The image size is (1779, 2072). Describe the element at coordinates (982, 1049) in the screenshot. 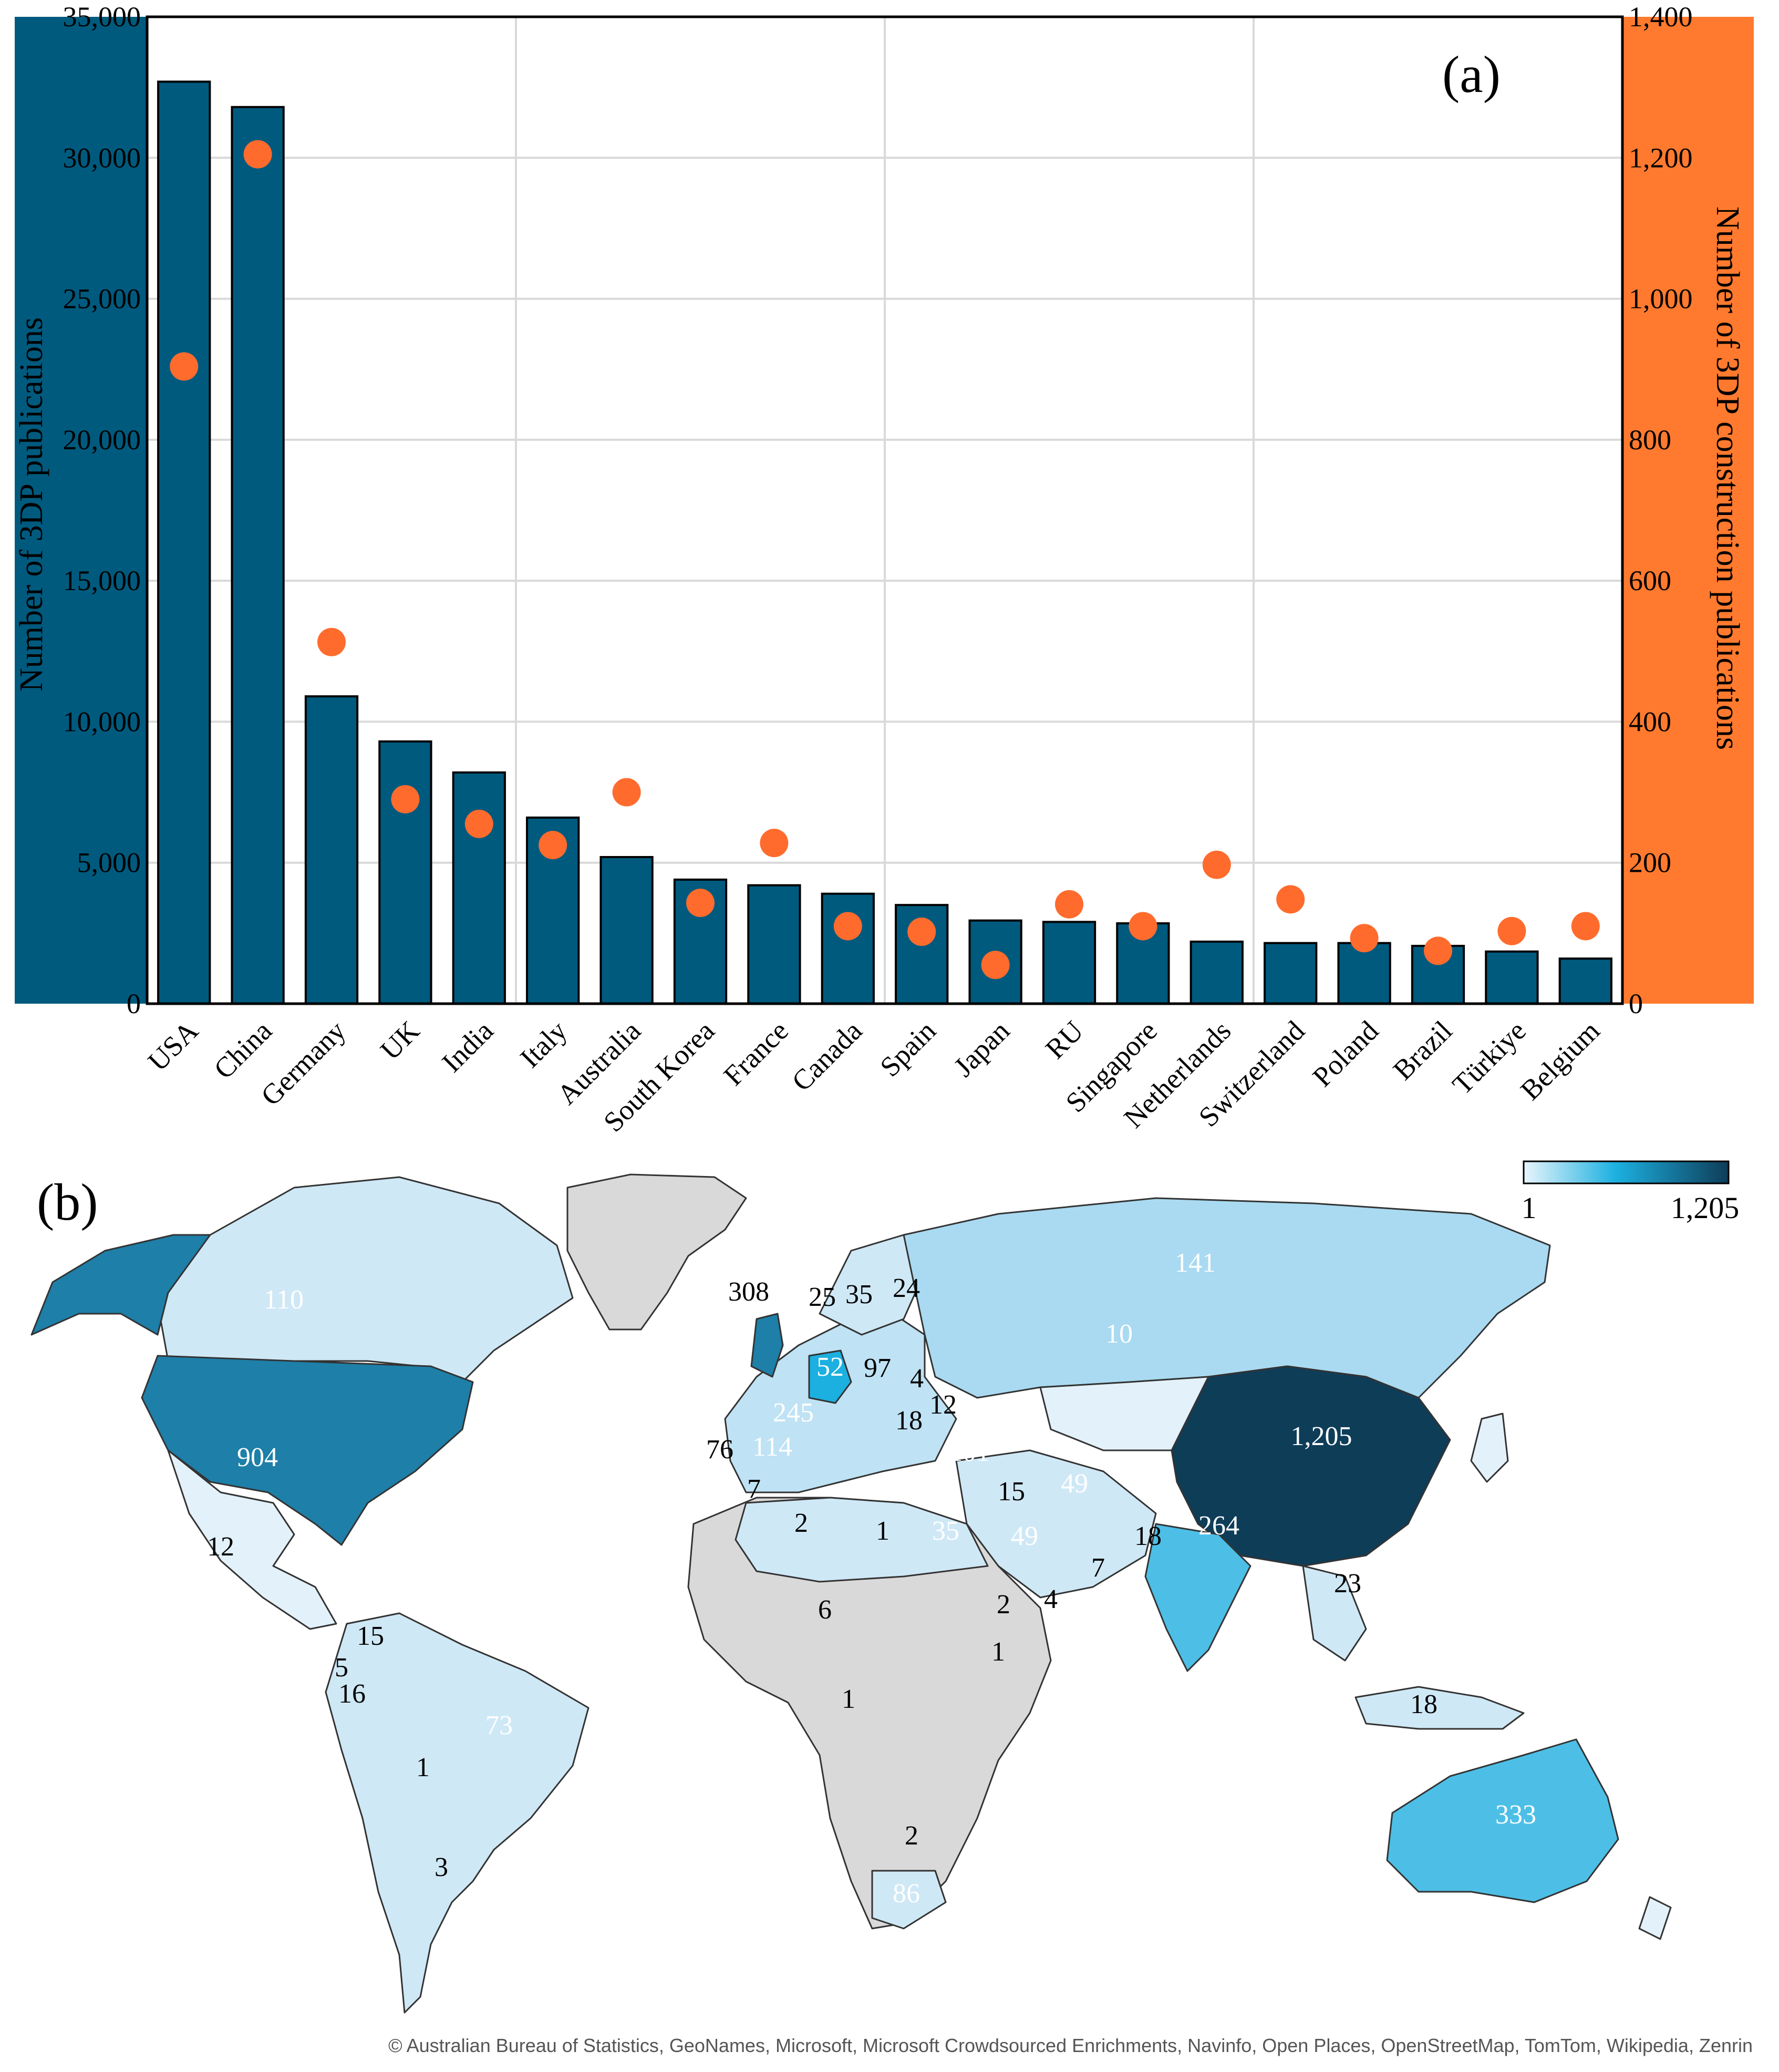

I see `category-label: Japan` at that location.